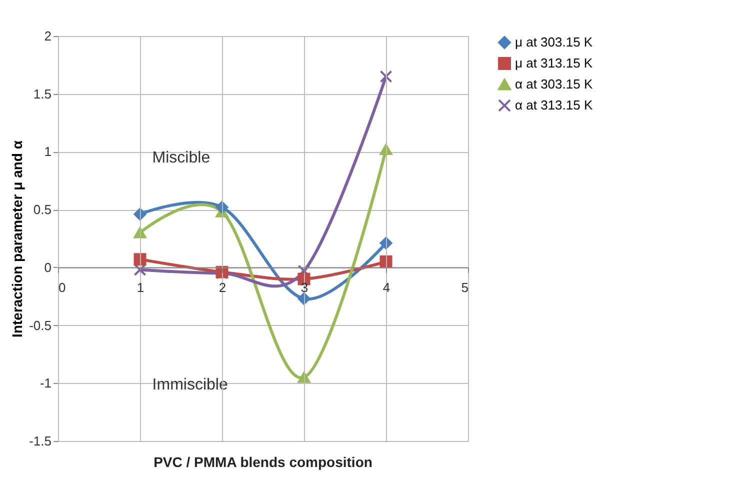 This screenshot has width=744, height=498. I want to click on legend-label: α at 303.15 K, so click(554, 84).